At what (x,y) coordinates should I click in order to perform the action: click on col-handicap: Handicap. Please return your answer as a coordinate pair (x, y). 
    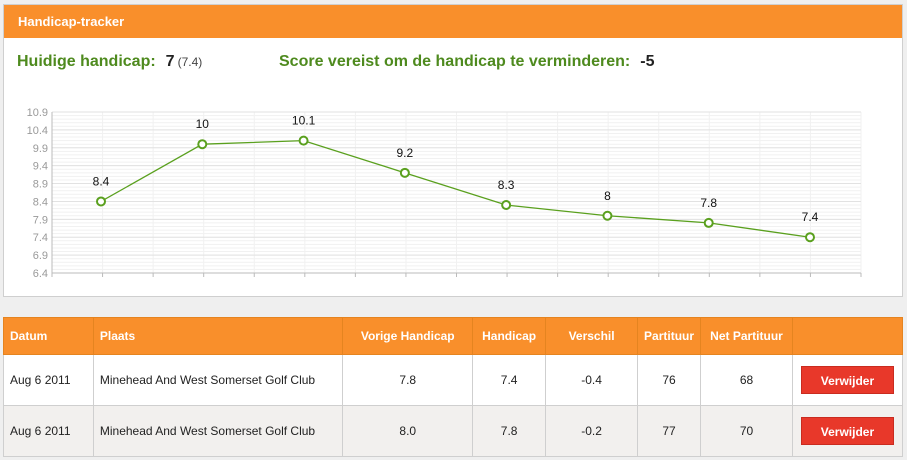
    Looking at the image, I should click on (509, 336).